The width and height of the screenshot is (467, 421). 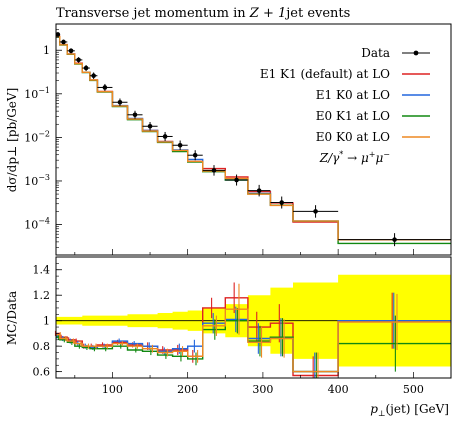 I want to click on legend-label-1: E1 K0 at LO, so click(x=353, y=95).